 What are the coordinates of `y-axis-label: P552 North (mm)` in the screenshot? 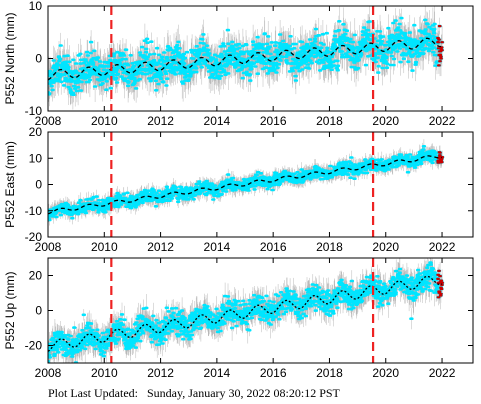 It's located at (10, 58).